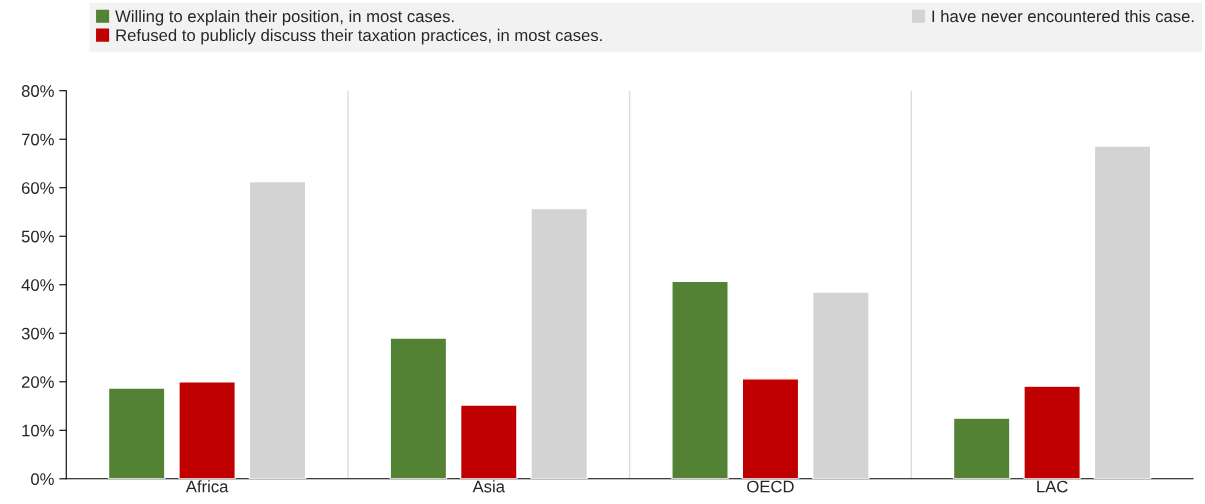 This screenshot has height=504, width=1205. I want to click on y-tick-label: 30%, so click(37, 333).